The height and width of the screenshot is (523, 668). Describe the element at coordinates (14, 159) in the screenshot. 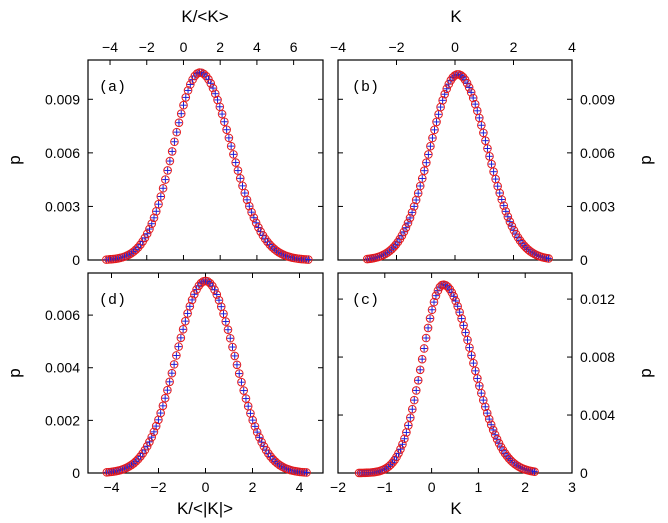

I see `panel-a-ylabel: p` at that location.